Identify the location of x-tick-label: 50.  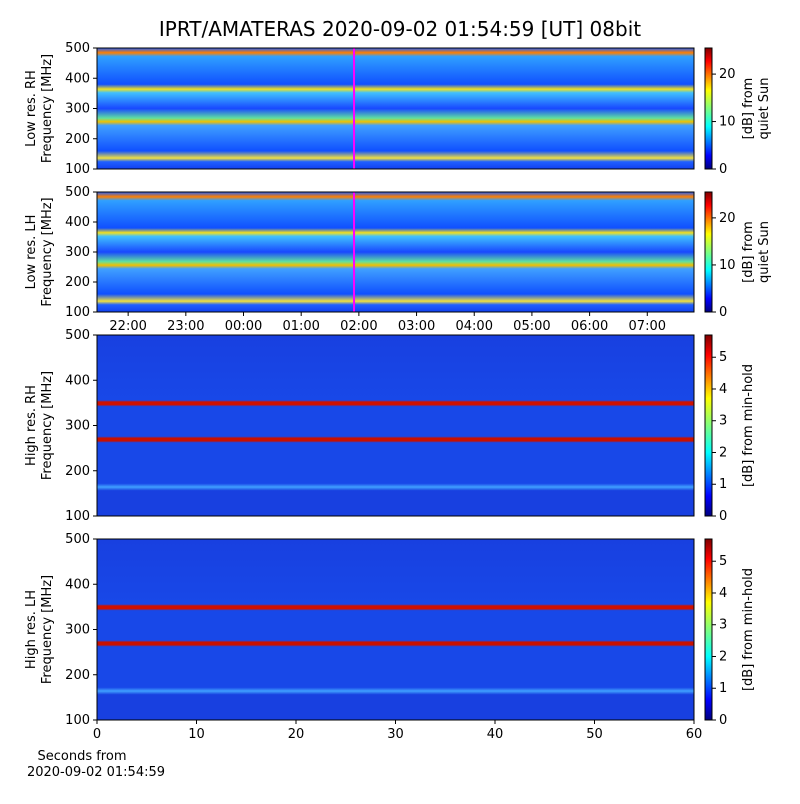
(594, 734).